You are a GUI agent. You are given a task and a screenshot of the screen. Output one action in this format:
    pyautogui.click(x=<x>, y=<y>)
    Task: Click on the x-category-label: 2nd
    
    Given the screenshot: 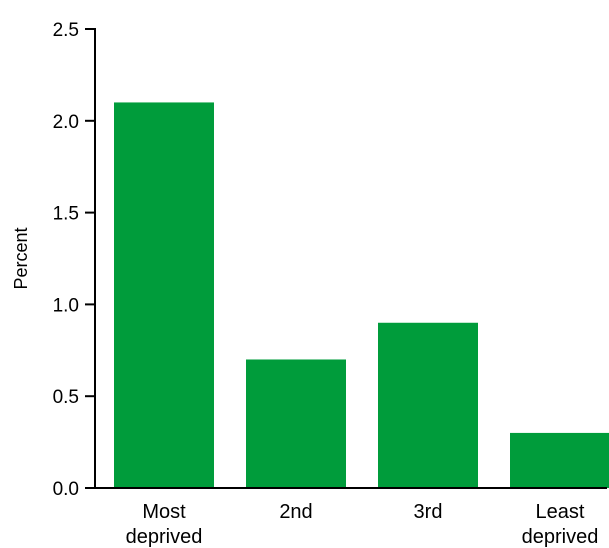 What is the action you would take?
    pyautogui.click(x=295, y=512)
    